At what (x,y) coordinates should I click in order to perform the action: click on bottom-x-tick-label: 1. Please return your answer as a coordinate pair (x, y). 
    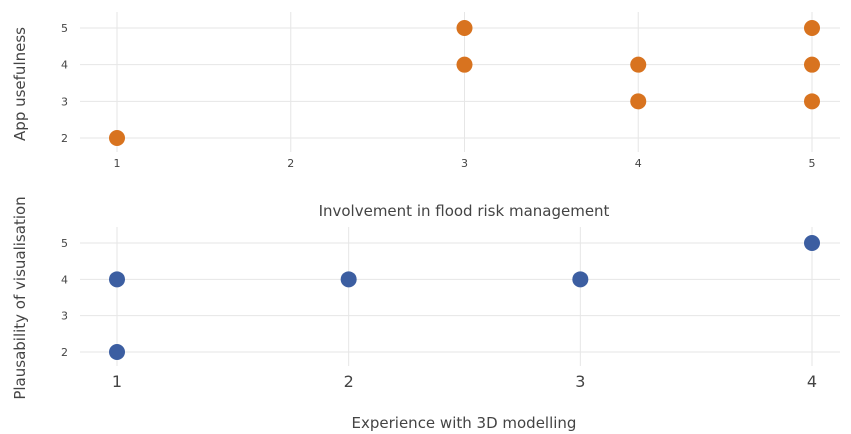
    Looking at the image, I should click on (117, 381).